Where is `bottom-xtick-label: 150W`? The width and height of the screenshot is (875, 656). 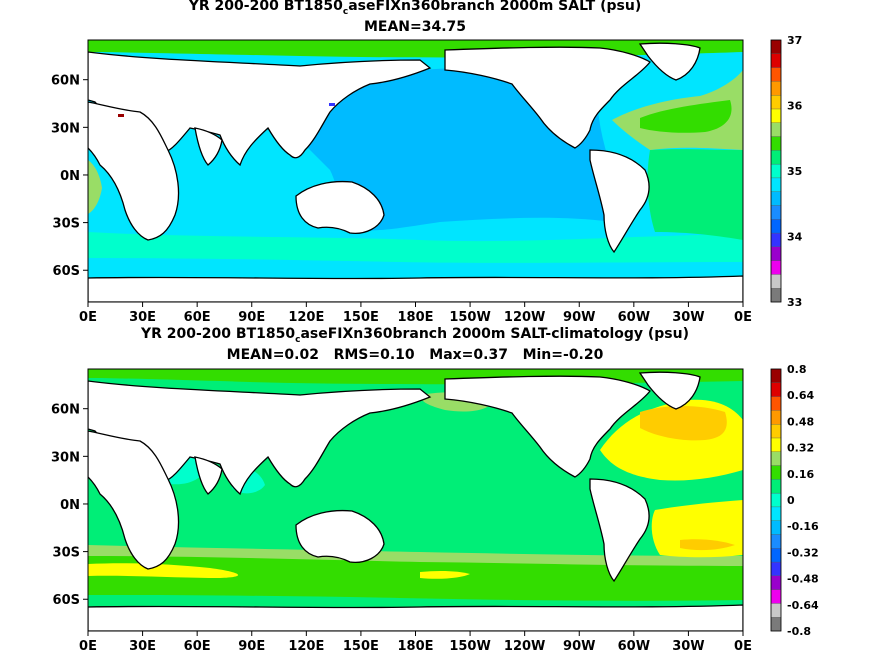 bottom-xtick-label: 150W is located at coordinates (469, 646).